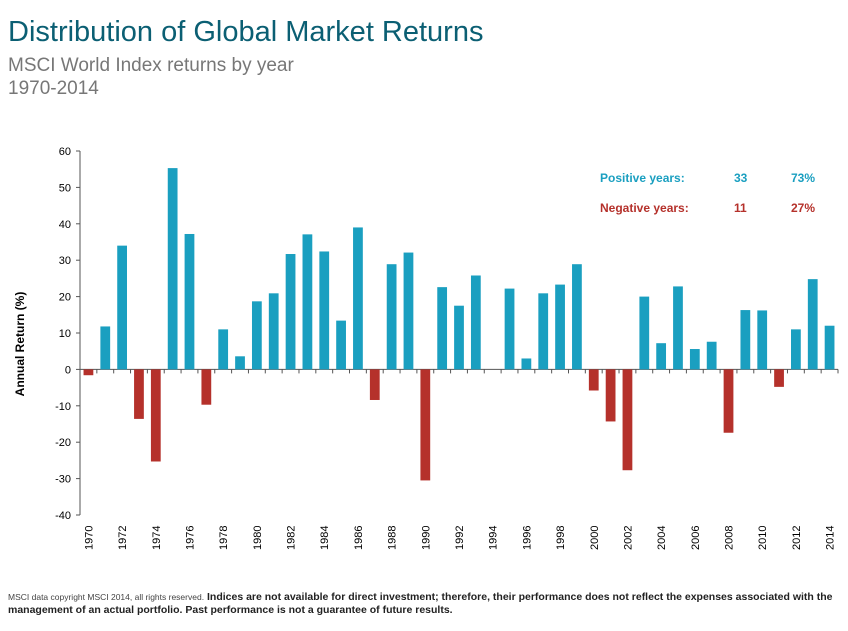 This screenshot has width=848, height=631. I want to click on bar-2011, so click(779, 378).